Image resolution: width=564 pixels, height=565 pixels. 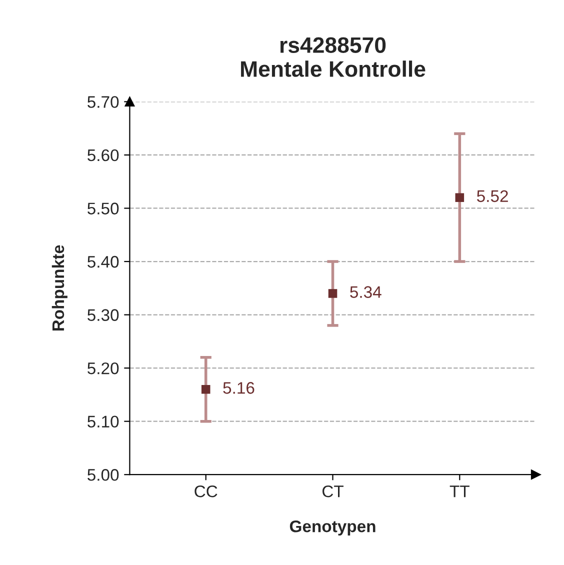 I want to click on x-tick-label: CC, so click(x=206, y=491).